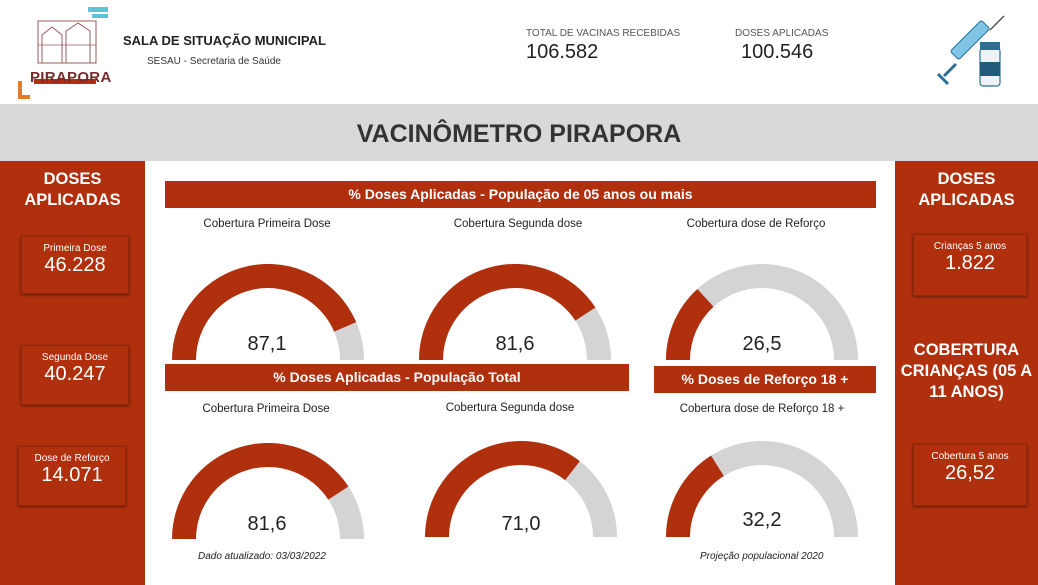  Describe the element at coordinates (262, 556) in the screenshot. I see `note-updated: Dado atualizado: 03/03/2022` at that location.